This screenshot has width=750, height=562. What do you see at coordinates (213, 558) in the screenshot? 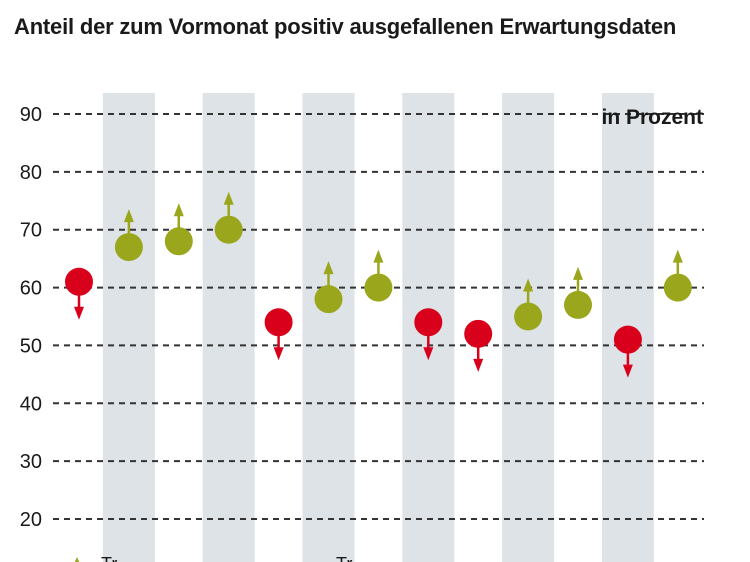
I see `legend: Tr Tr` at bounding box center [213, 558].